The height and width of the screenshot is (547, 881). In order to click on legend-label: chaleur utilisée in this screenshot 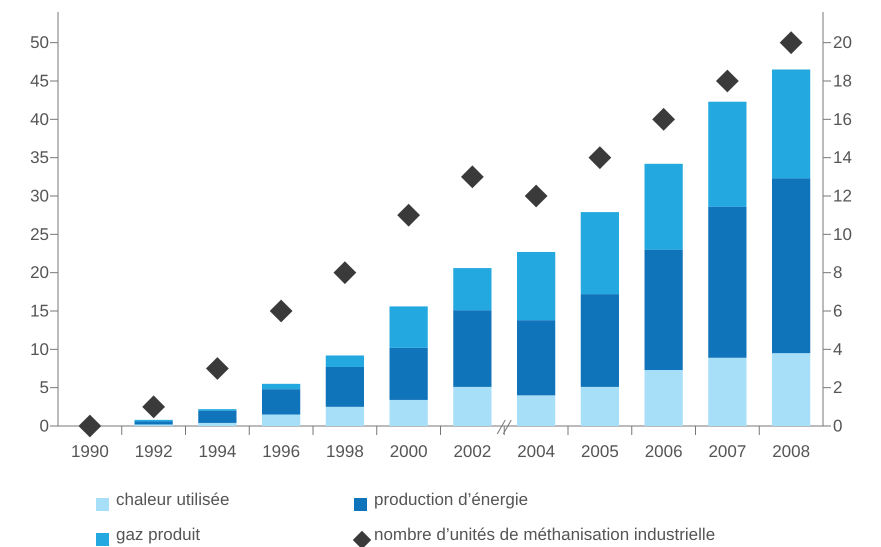, I will do `click(173, 499)`.